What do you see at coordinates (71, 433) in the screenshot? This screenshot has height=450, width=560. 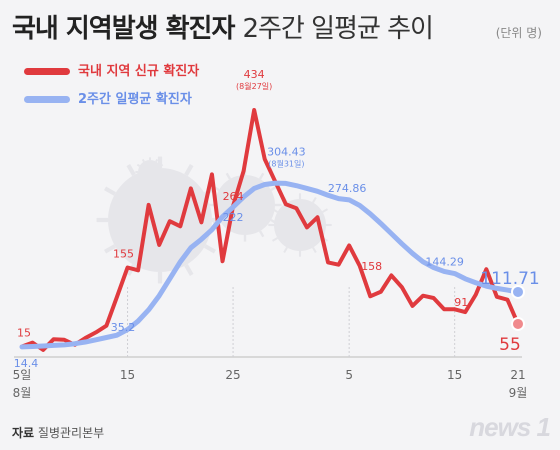 I see `source-text: 질병관리본부` at bounding box center [71, 433].